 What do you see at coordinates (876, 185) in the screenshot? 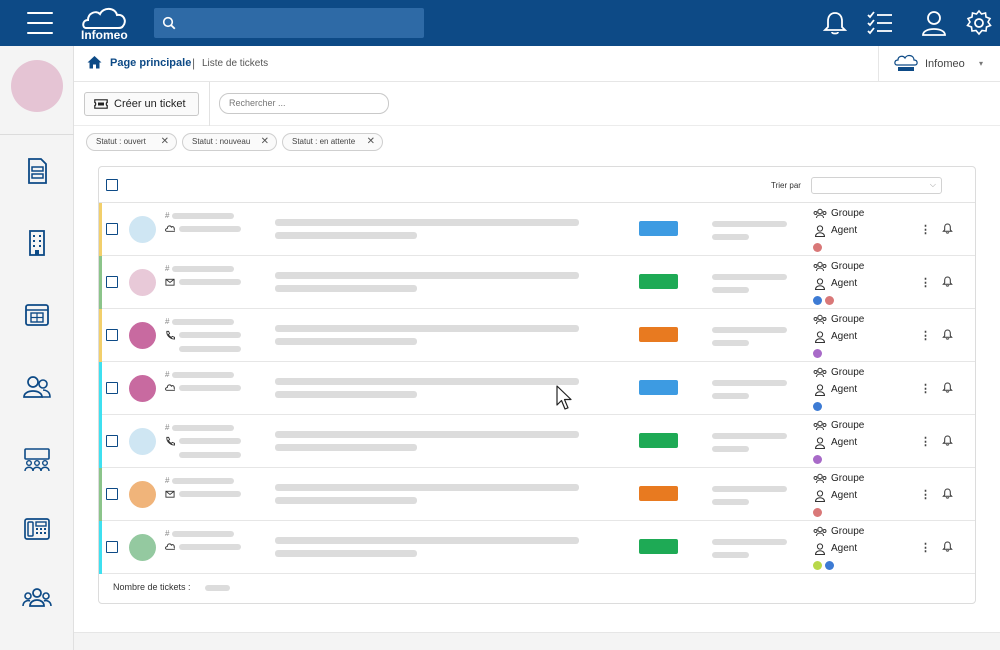
I see `sort-select: ⌵` at bounding box center [876, 185].